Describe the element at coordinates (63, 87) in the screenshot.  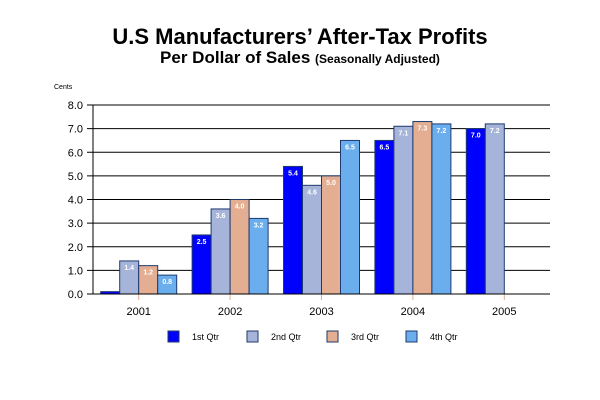
I see `y-axis-label: Cents` at that location.